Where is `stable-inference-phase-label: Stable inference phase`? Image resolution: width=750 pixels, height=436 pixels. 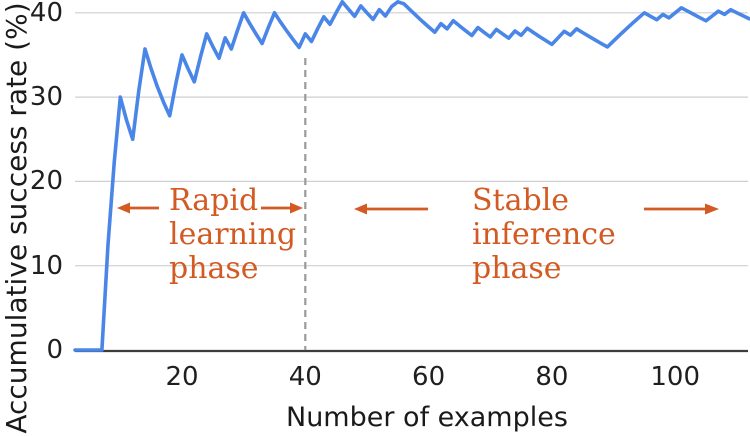 stable-inference-phase-label: Stable inference phase is located at coordinates (544, 235).